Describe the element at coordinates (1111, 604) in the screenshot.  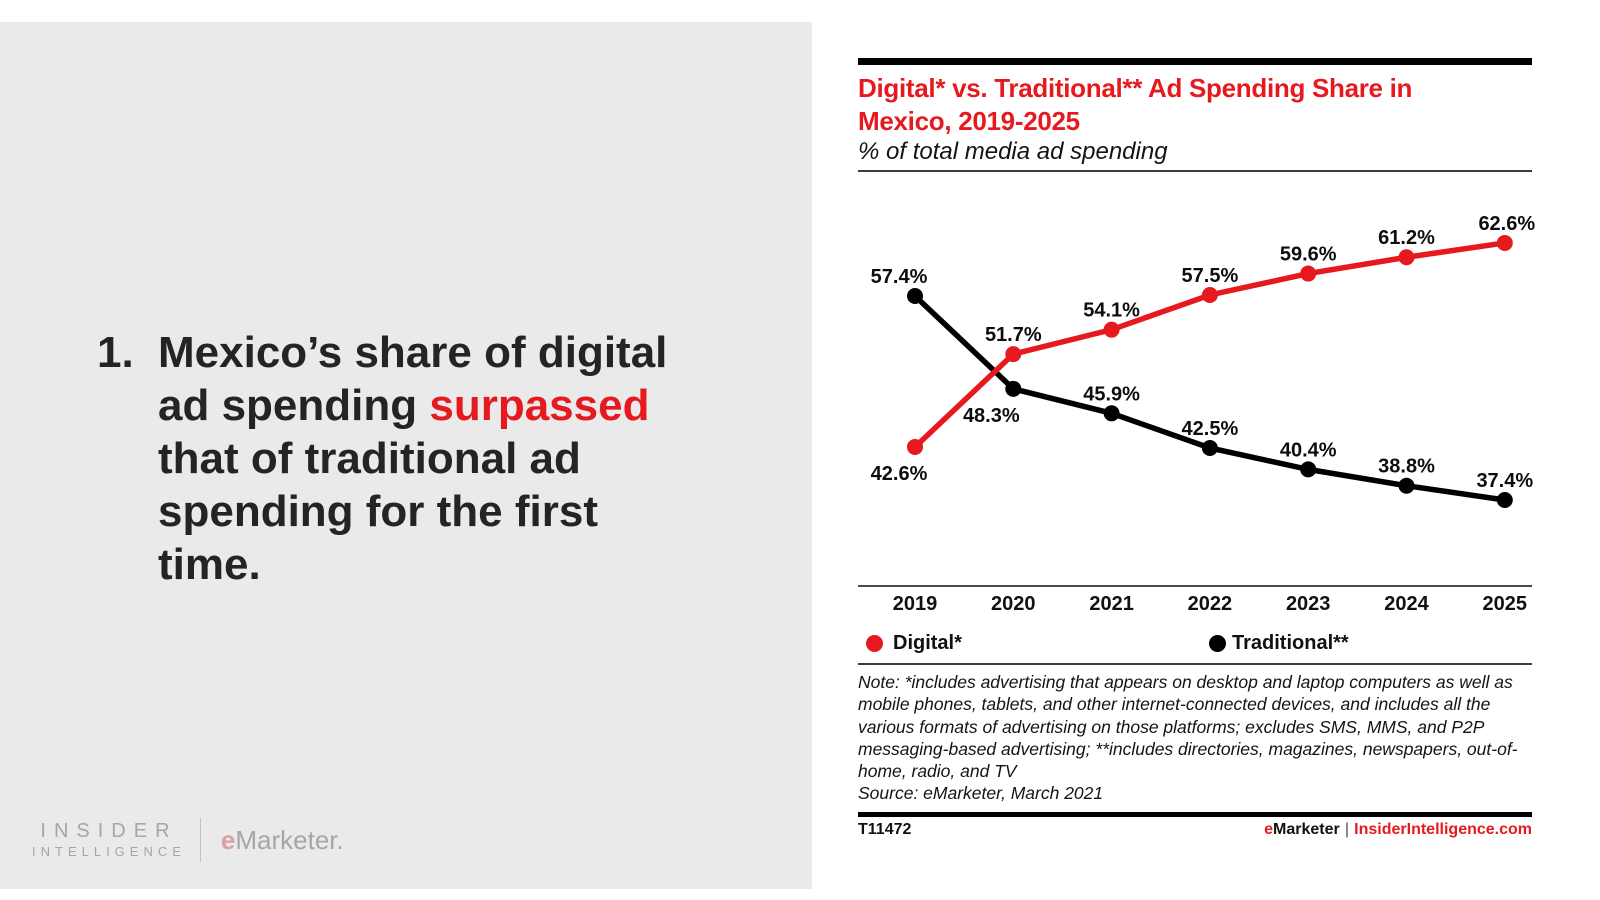
I see `x-axis-tick: 2021` at that location.